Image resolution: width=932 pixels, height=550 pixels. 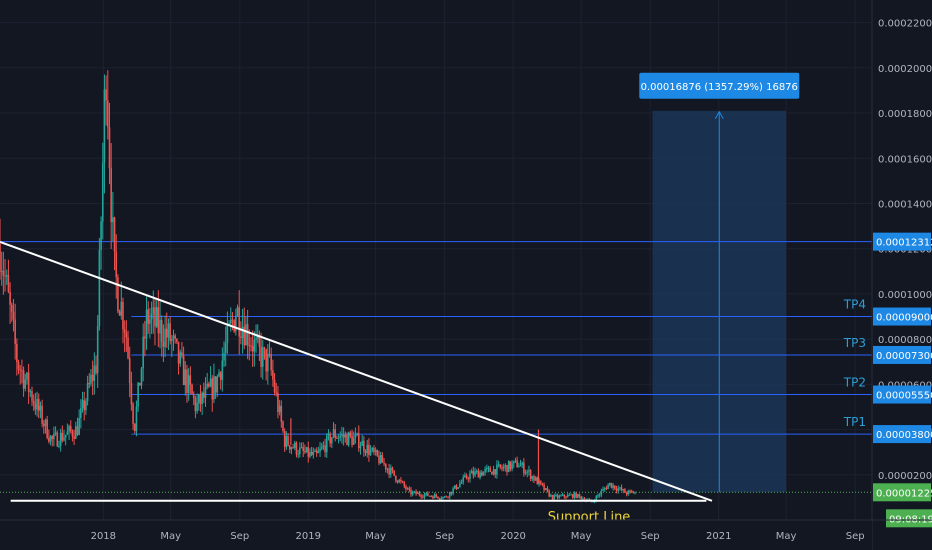 I want to click on projection-badge, so click(x=719, y=85).